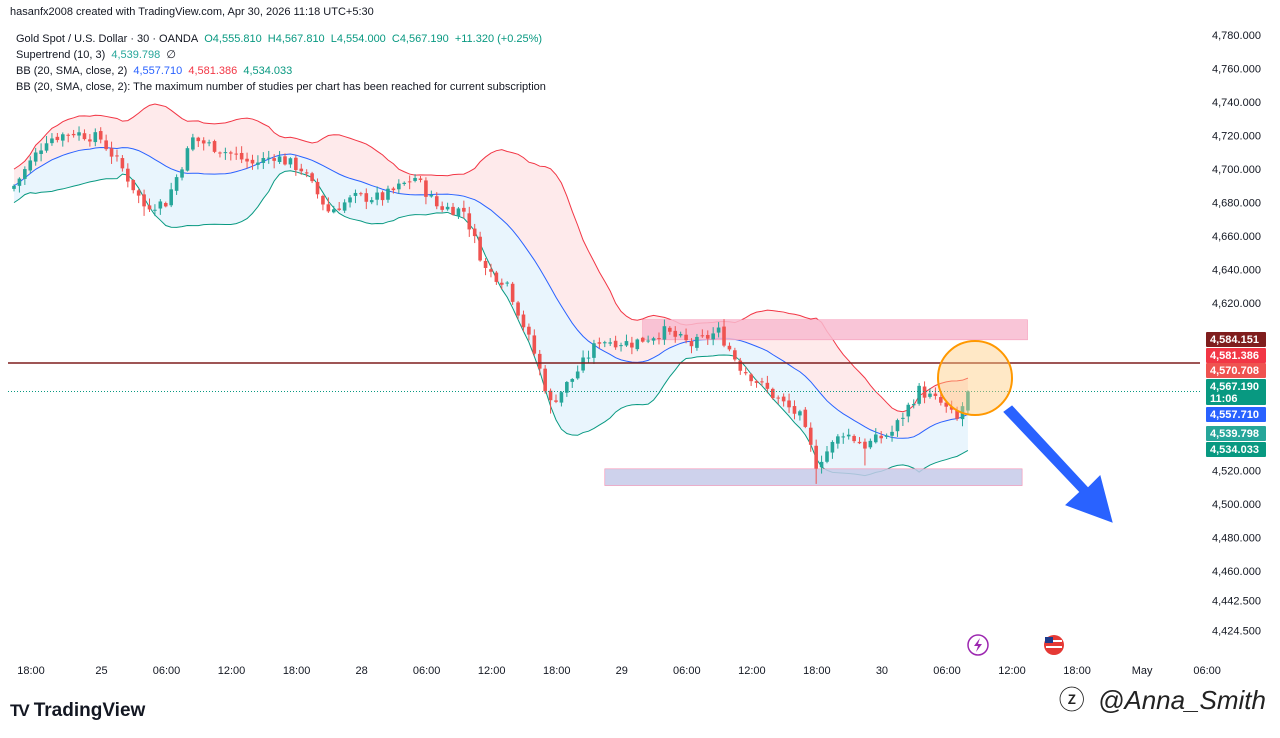 Image resolution: width=1280 pixels, height=738 pixels. Describe the element at coordinates (835, 330) in the screenshot. I see `resistance-zone` at that location.